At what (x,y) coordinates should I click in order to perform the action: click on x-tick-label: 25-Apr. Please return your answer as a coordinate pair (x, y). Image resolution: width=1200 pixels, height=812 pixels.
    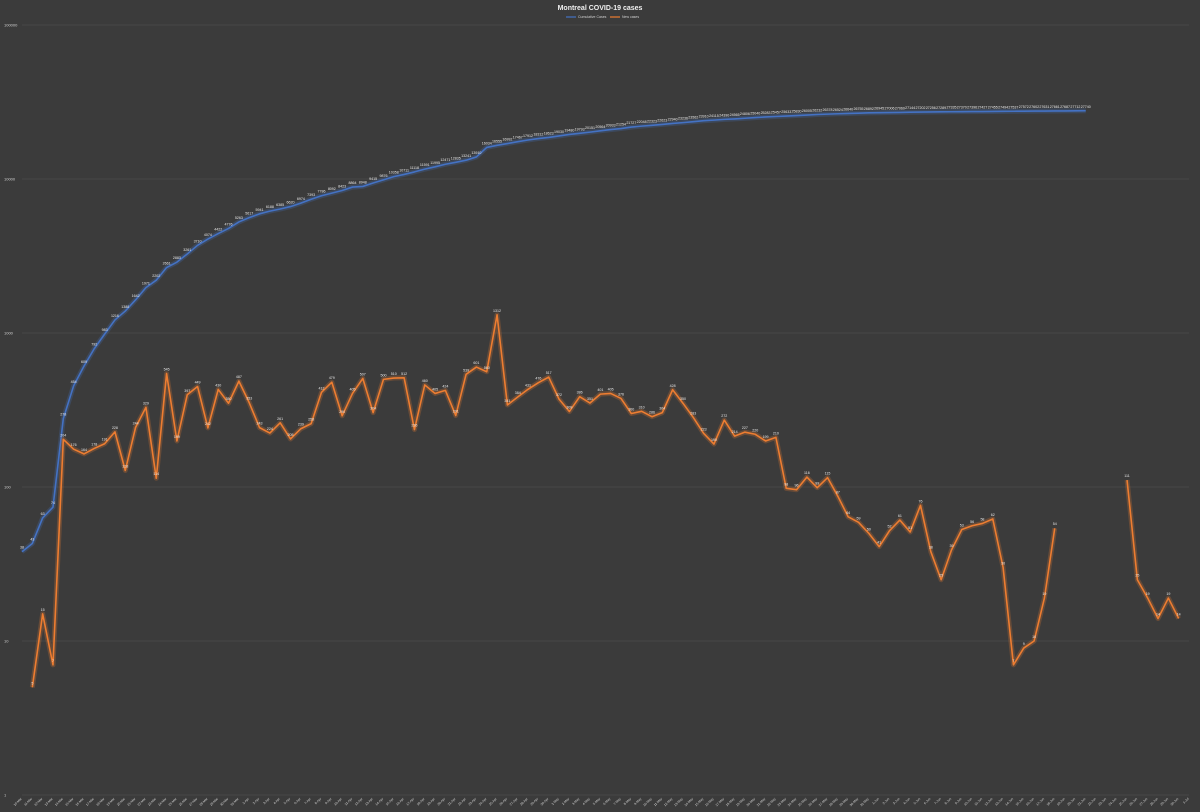
    Looking at the image, I should click on (493, 801).